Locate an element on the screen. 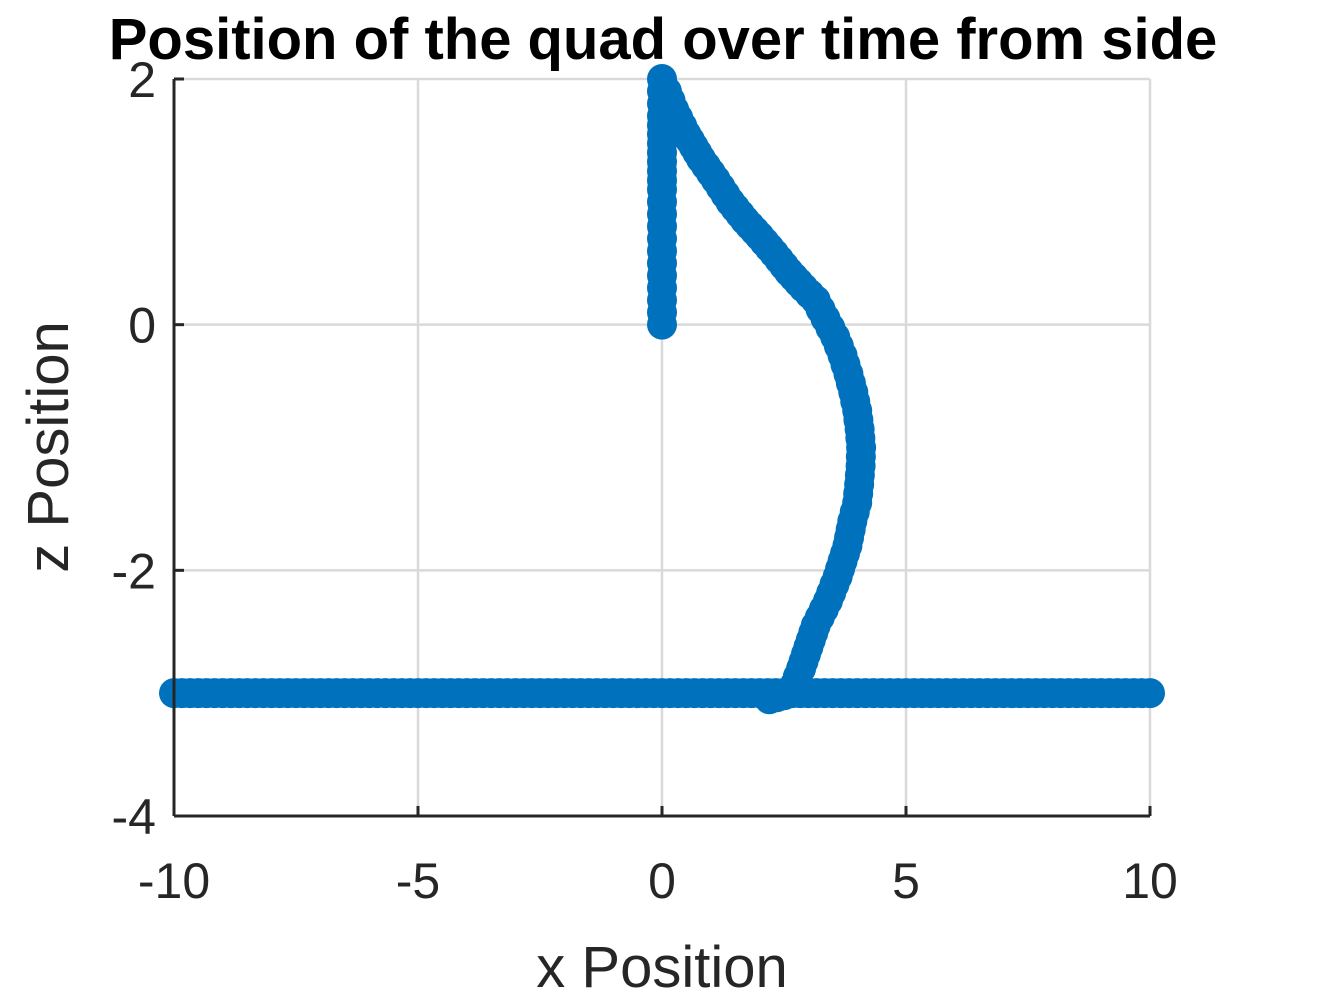 Image resolution: width=1326 pixels, height=998 pixels. y-tick-label: -4 is located at coordinates (134, 817).